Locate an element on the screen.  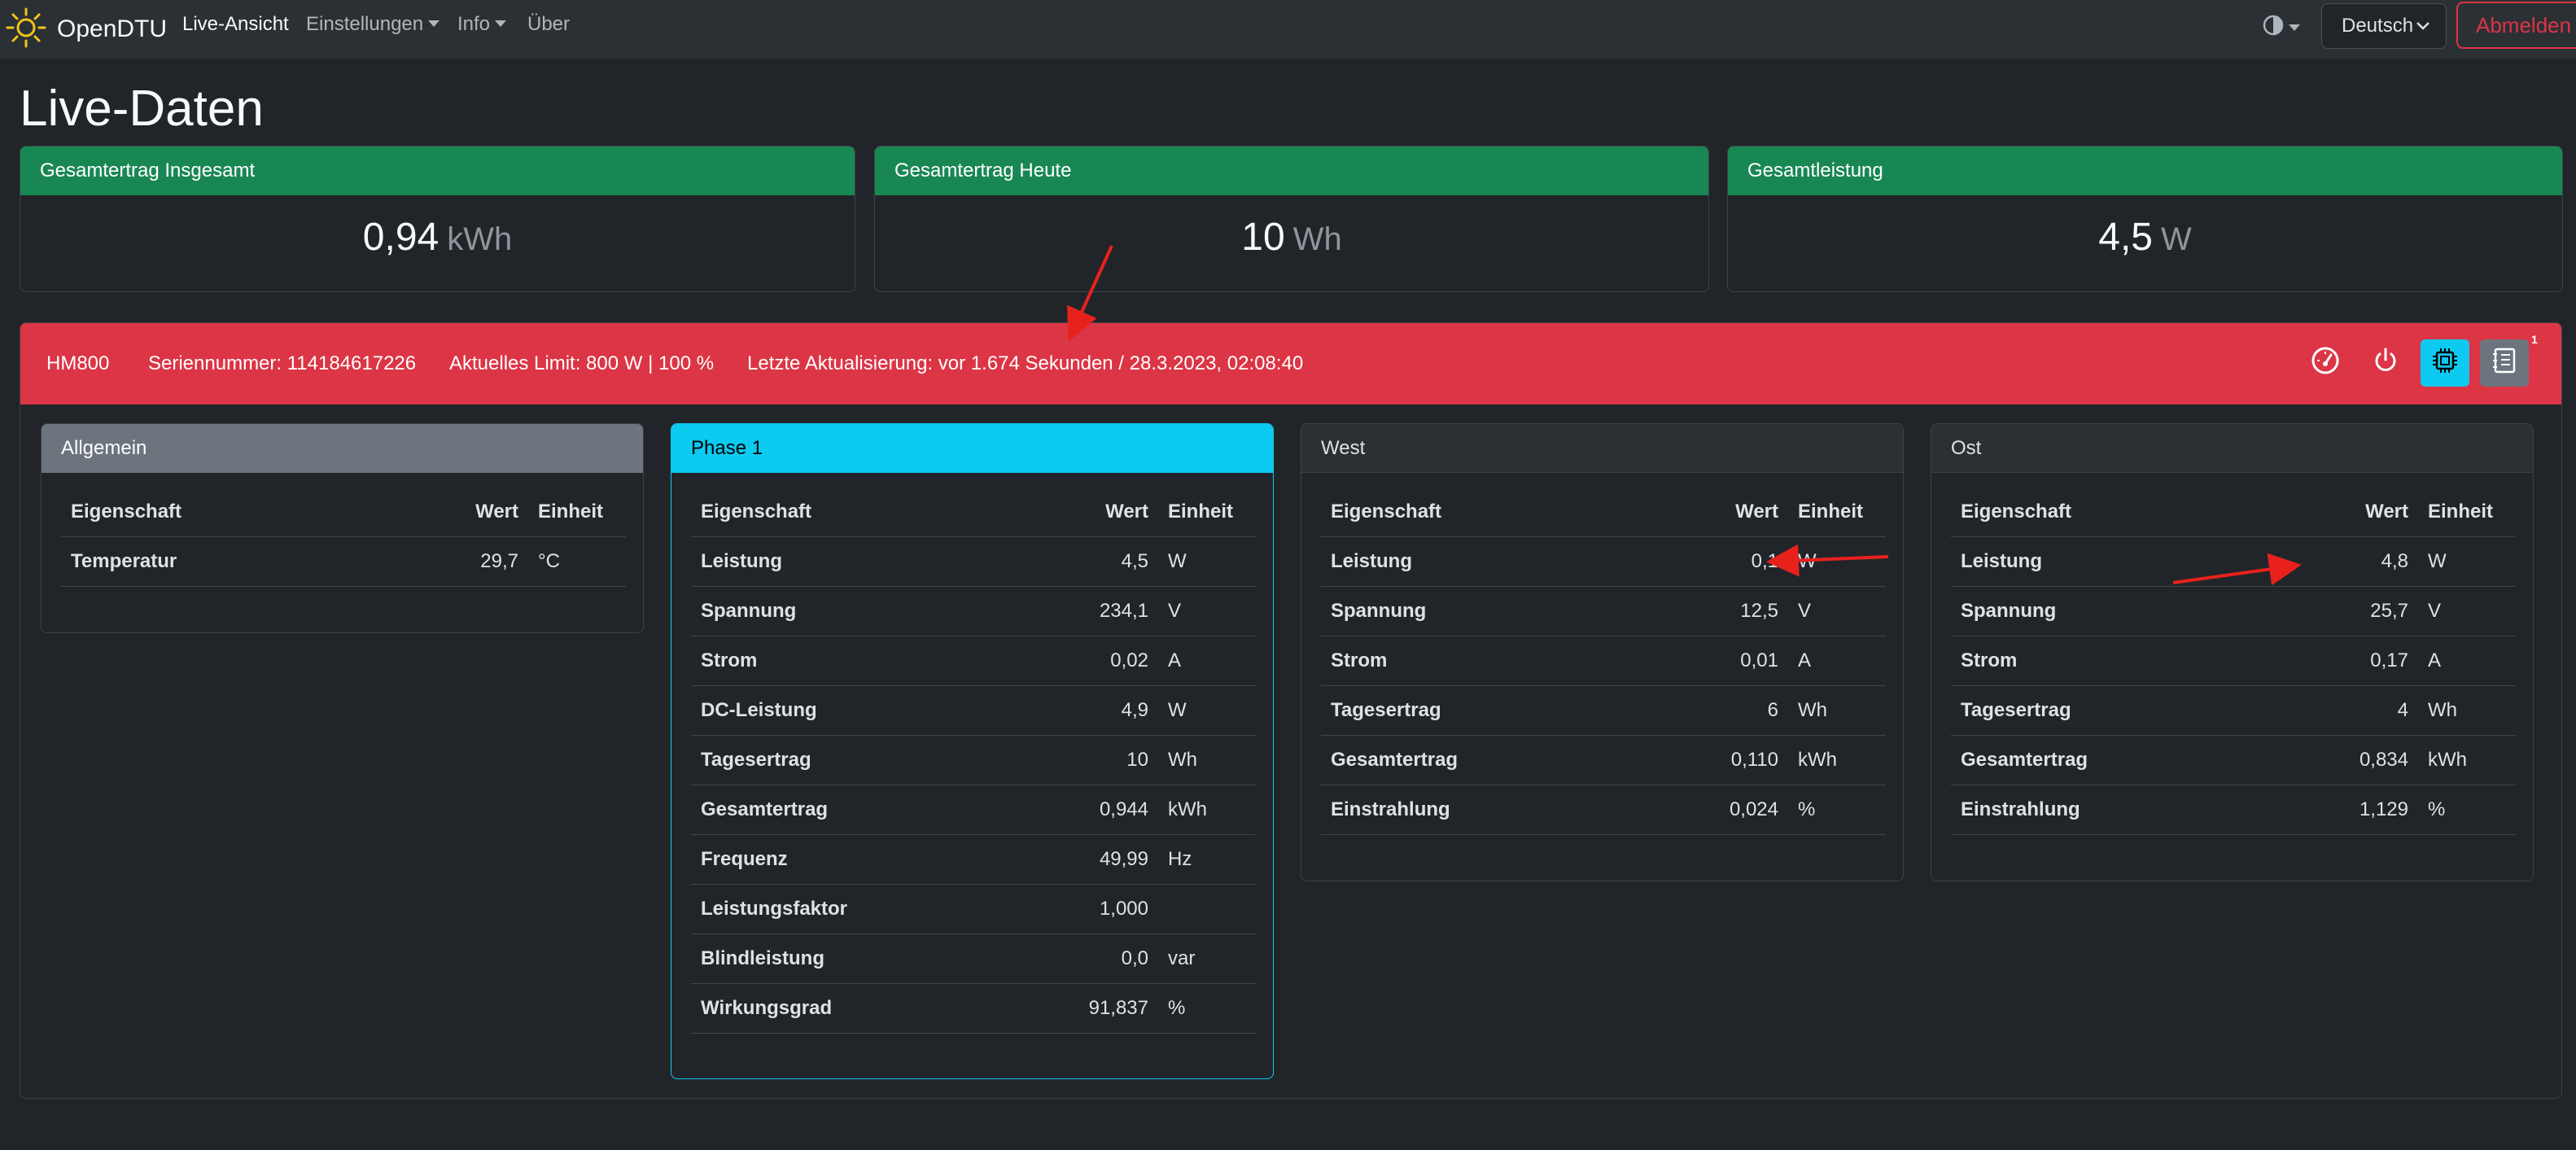
property-value: 4,5 is located at coordinates (1095, 561).